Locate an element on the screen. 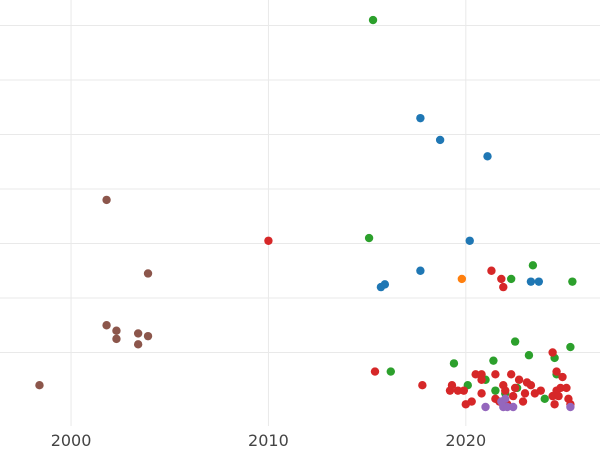 This screenshot has height=450, width=600. x-tick-label: 2020 is located at coordinates (465, 440).